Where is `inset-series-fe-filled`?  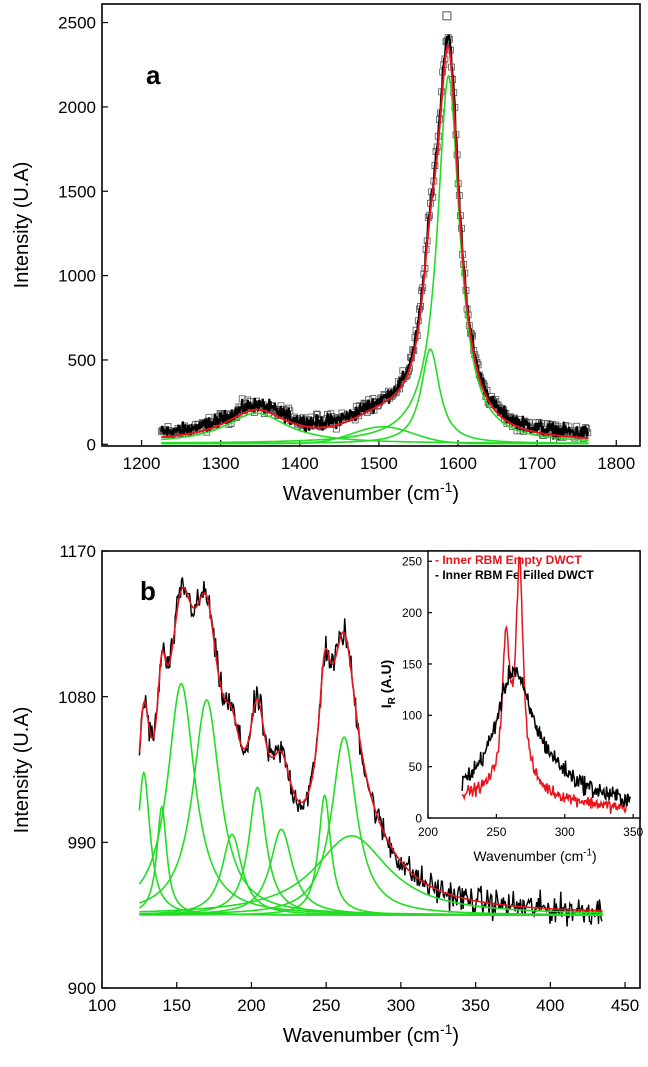 inset-series-fe-filled is located at coordinates (546, 736).